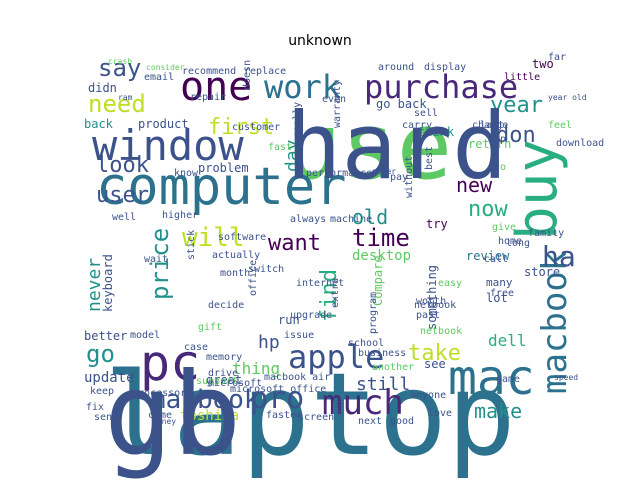 The width and height of the screenshot is (640, 480). I want to click on word-keyboard-51: keyboard, so click(108, 283).